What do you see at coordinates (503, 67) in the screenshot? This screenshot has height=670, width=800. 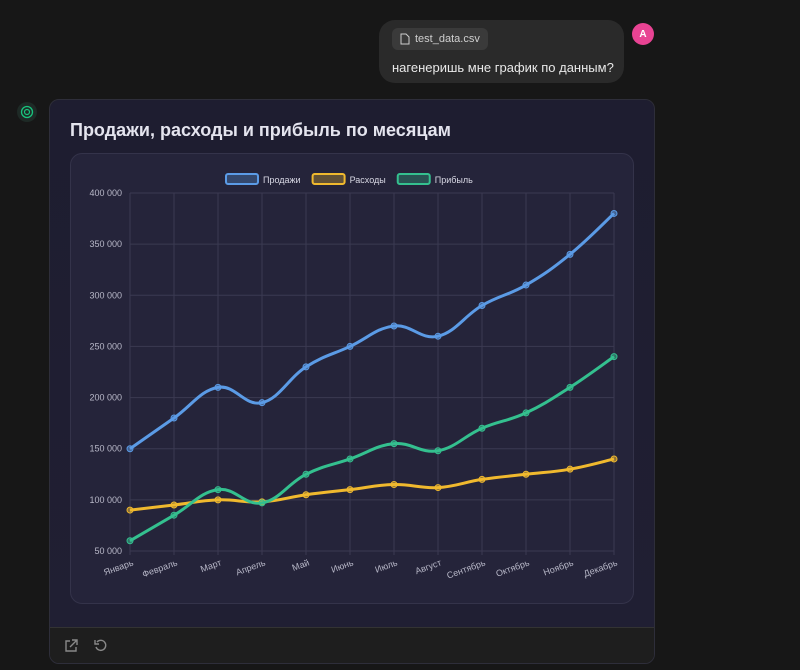 I see `user-message-text: нагенеришь мне график по данным?` at bounding box center [503, 67].